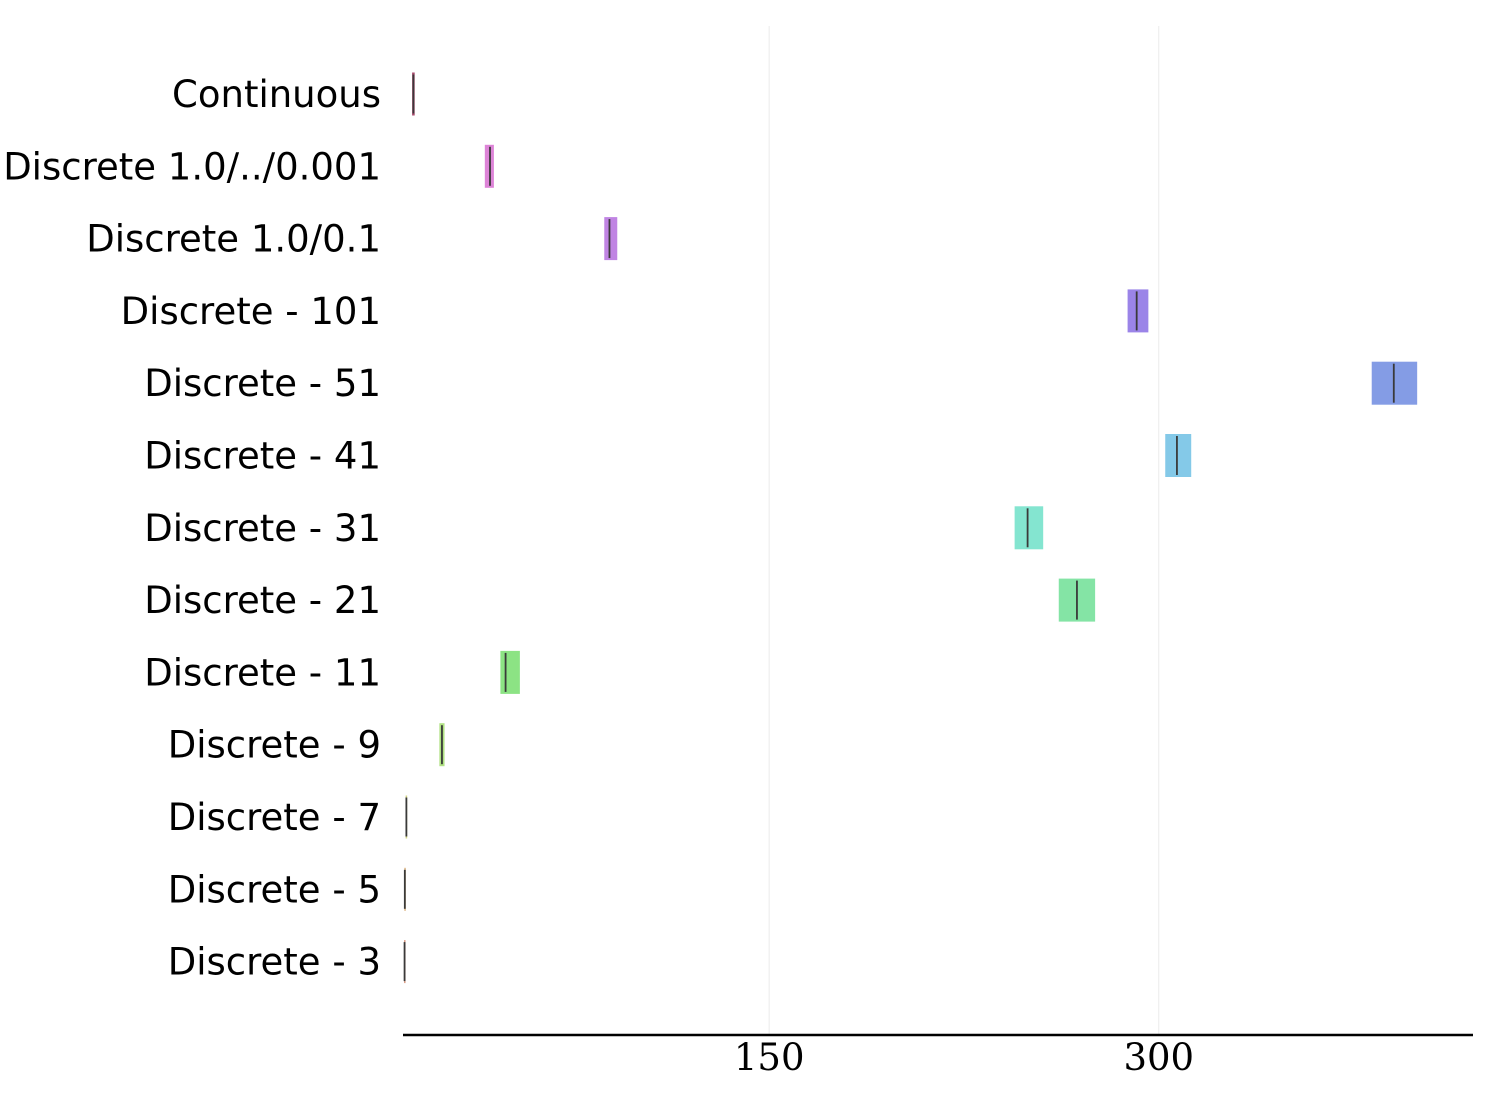 Image resolution: width=1500 pixels, height=1105 pixels. What do you see at coordinates (233, 239) in the screenshot?
I see `category-label: Discrete 1.0/0.1` at bounding box center [233, 239].